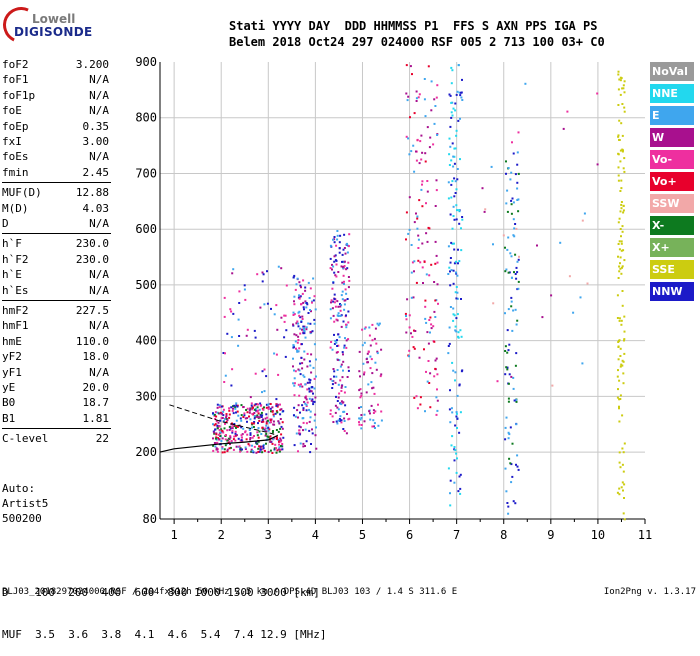 This screenshot has width=700, height=656. I want to click on legend-item: SSE, so click(672, 269).